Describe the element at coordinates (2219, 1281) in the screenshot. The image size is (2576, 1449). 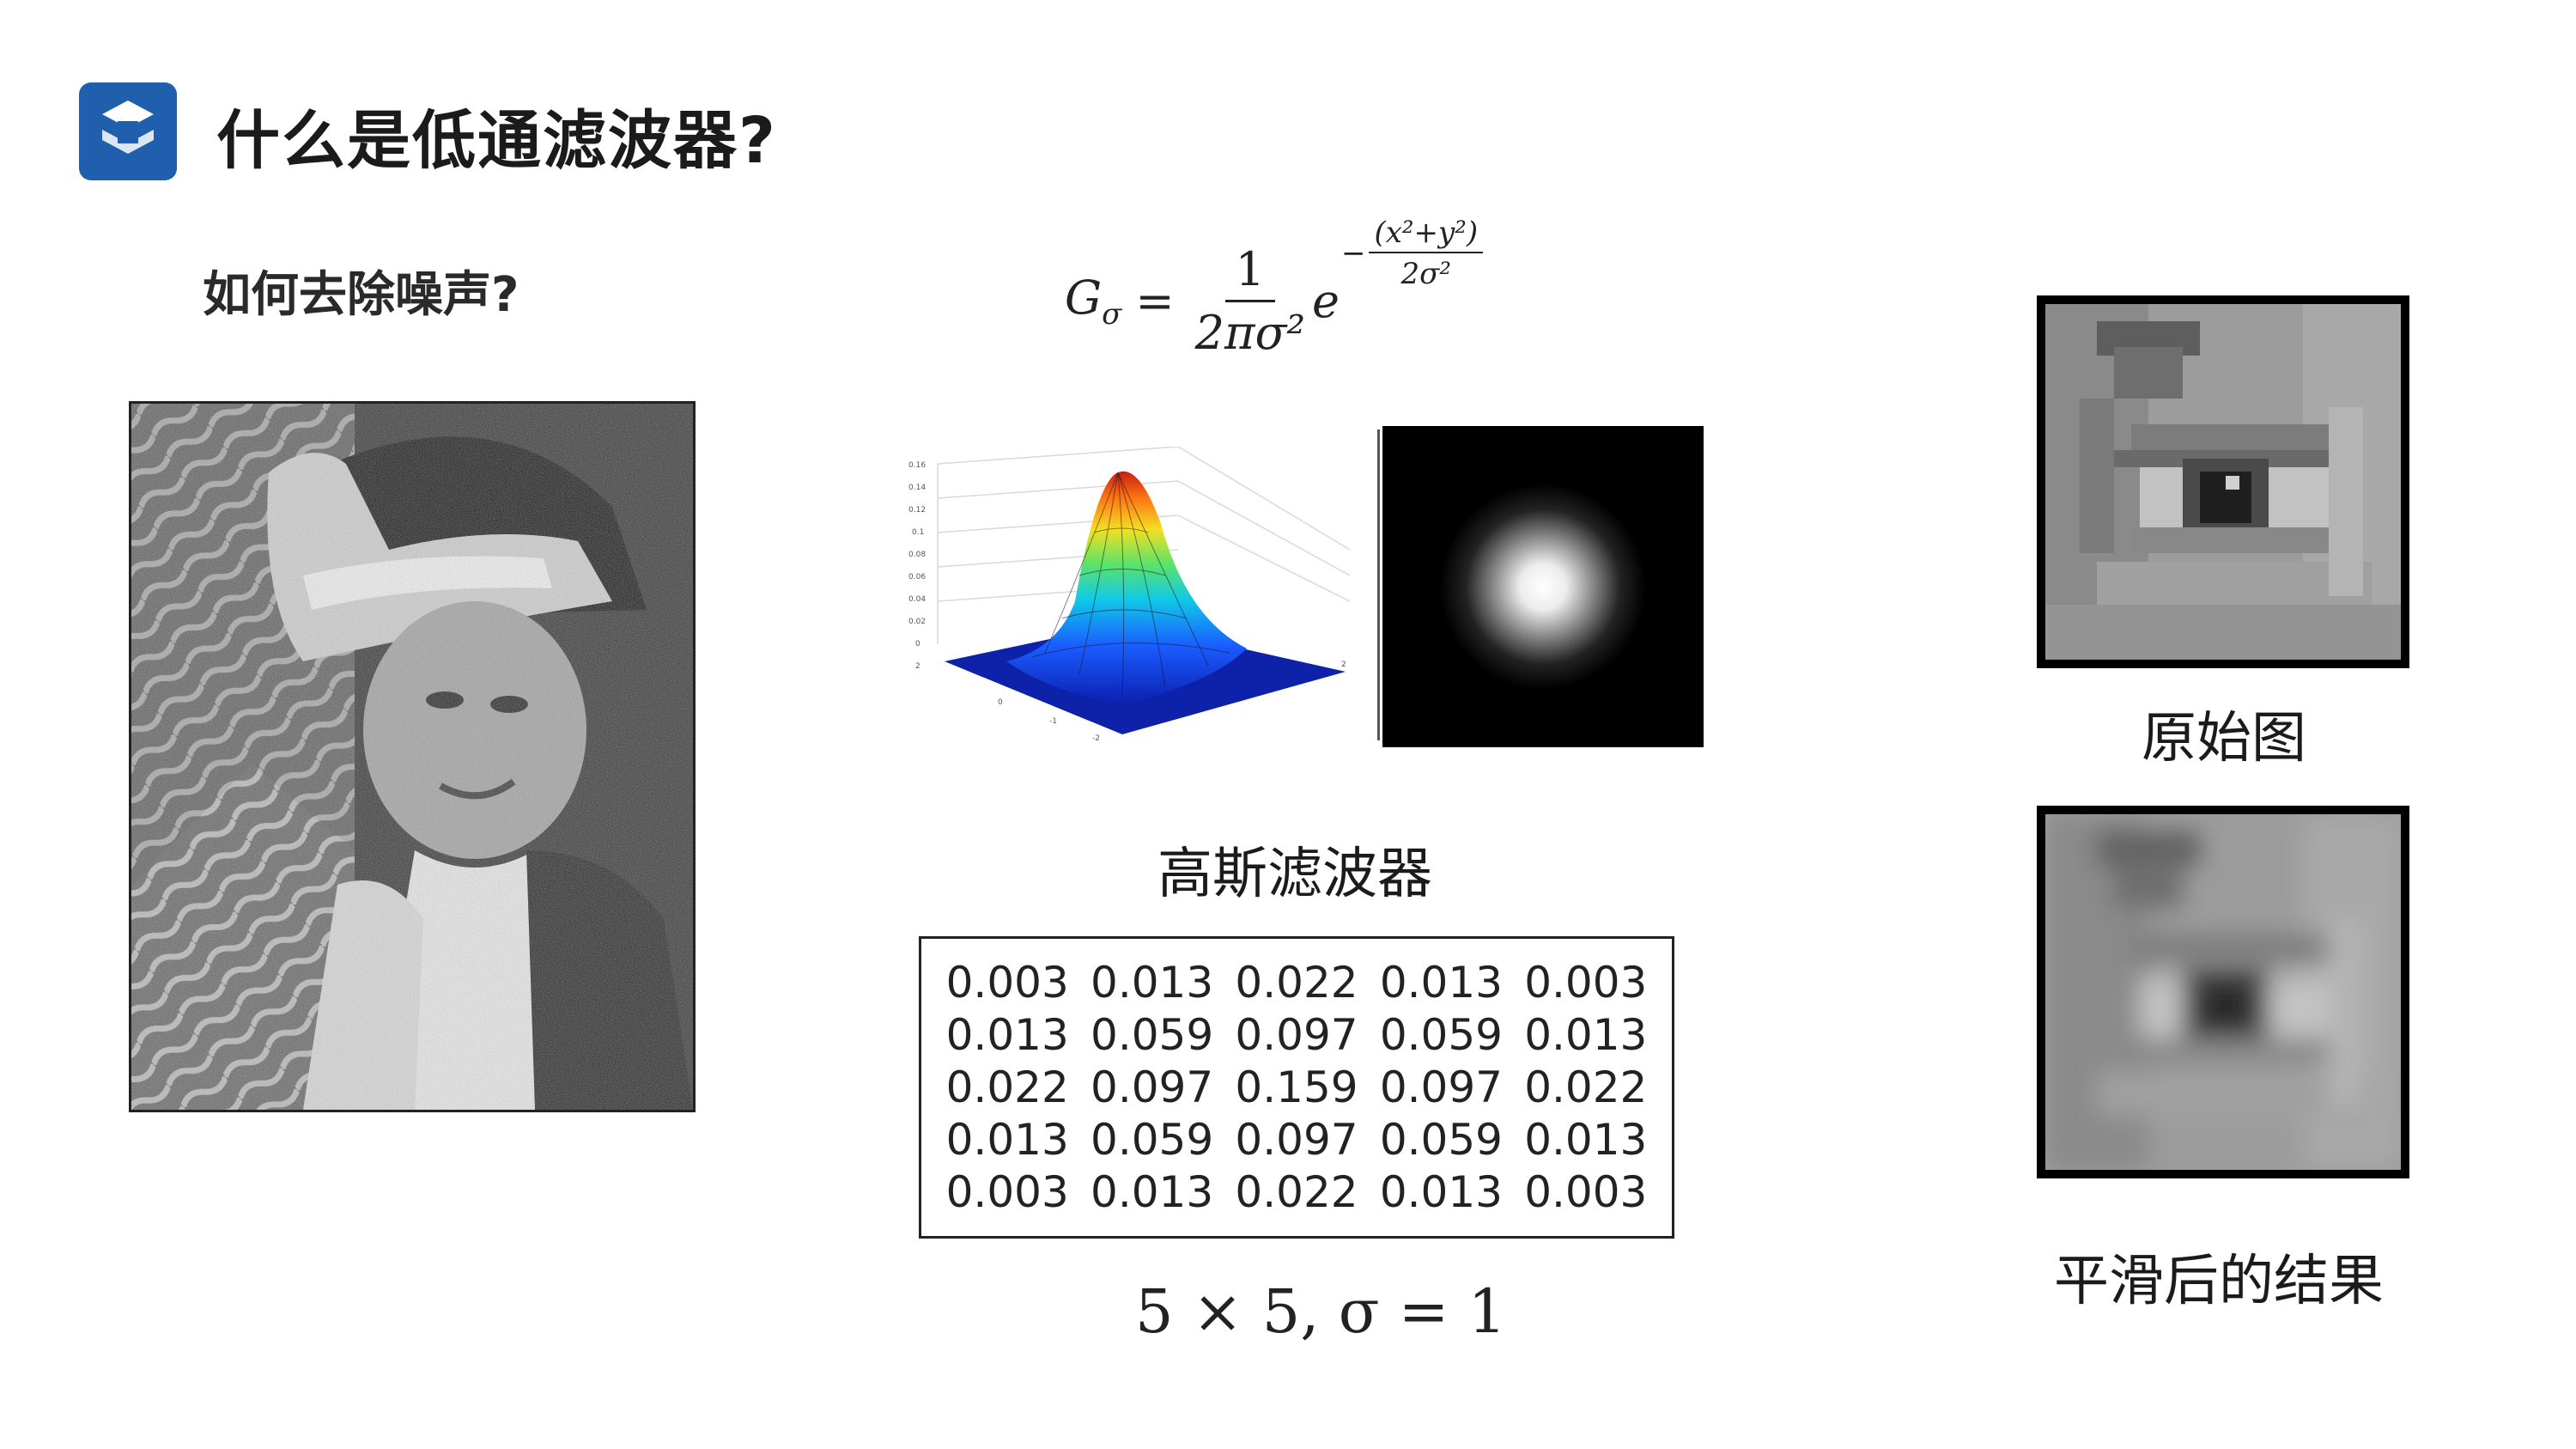
I see `smoothed-caption: 平滑后的结果` at that location.